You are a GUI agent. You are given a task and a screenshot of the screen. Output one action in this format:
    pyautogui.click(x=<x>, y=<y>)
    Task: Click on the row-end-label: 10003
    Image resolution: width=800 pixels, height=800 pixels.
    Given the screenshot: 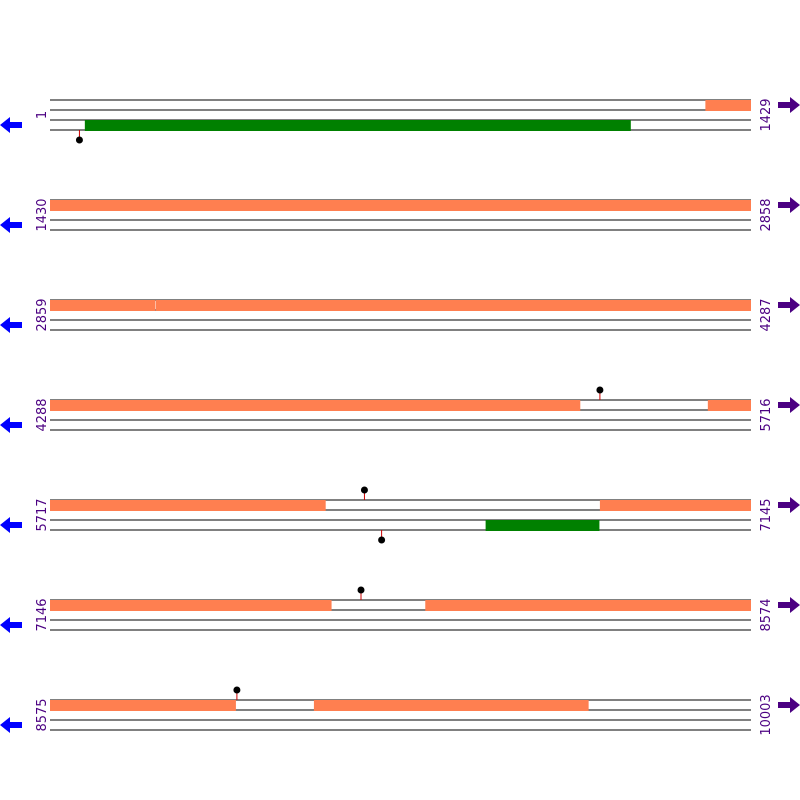 What is the action you would take?
    pyautogui.click(x=766, y=714)
    